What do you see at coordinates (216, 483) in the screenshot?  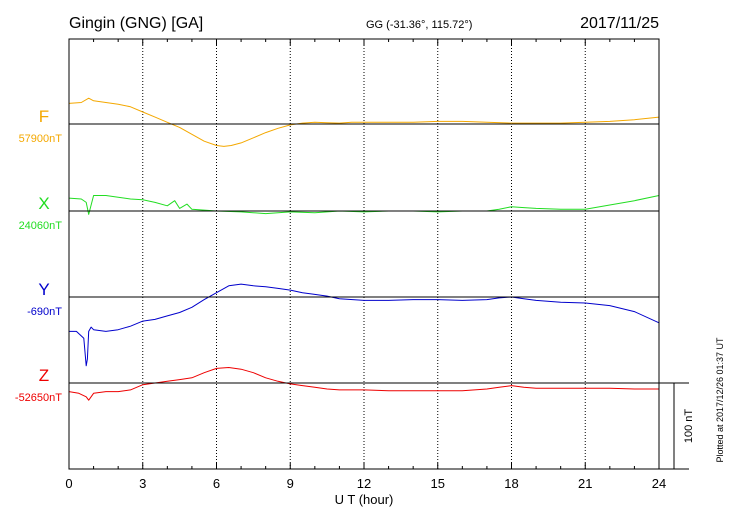 I see `x-tick-label: 6` at bounding box center [216, 483].